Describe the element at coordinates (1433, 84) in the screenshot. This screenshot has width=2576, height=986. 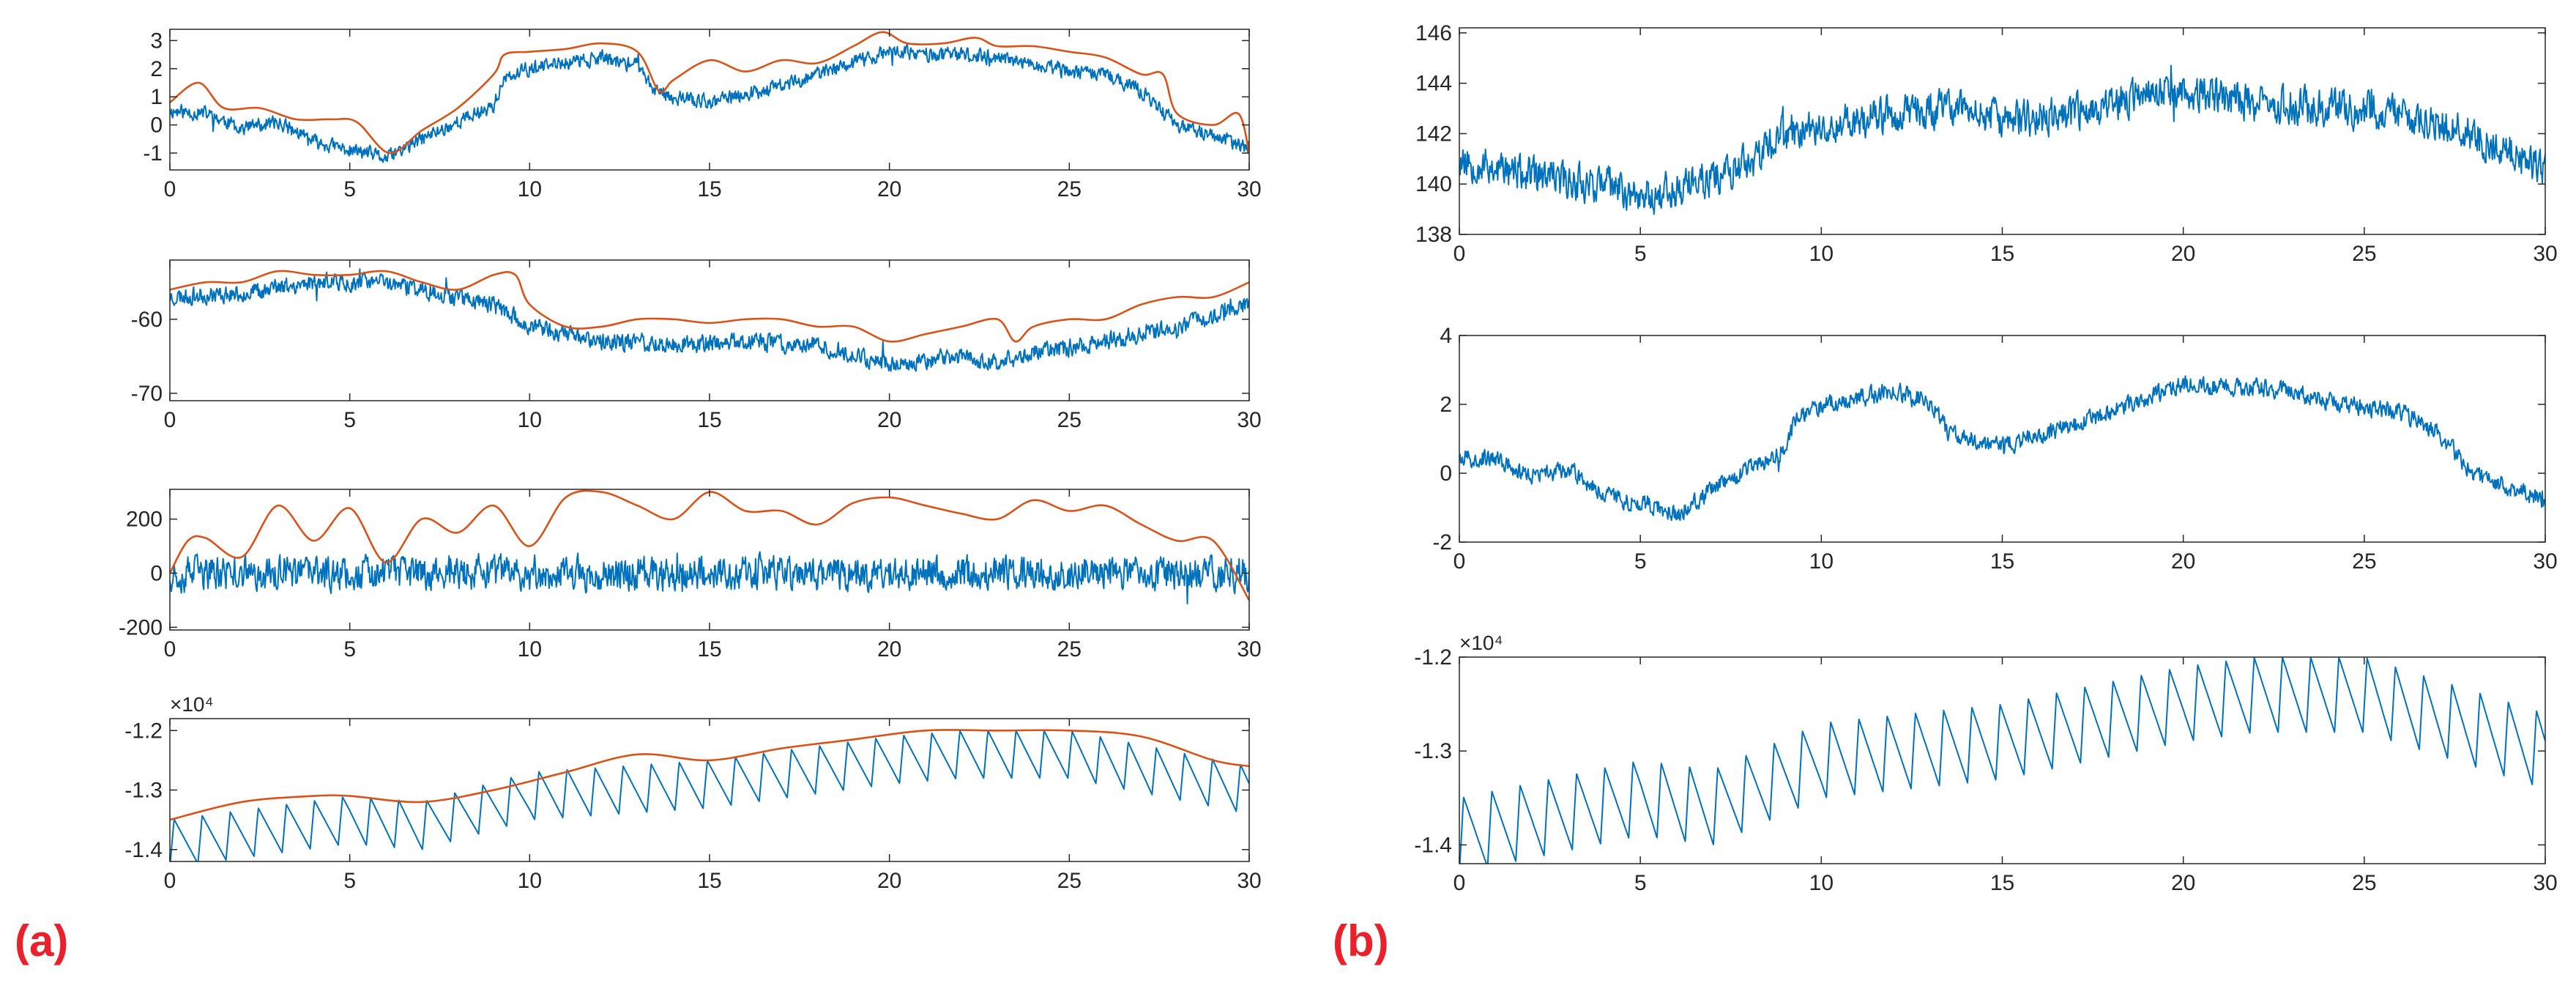
I see `y-tick-label: 144` at that location.